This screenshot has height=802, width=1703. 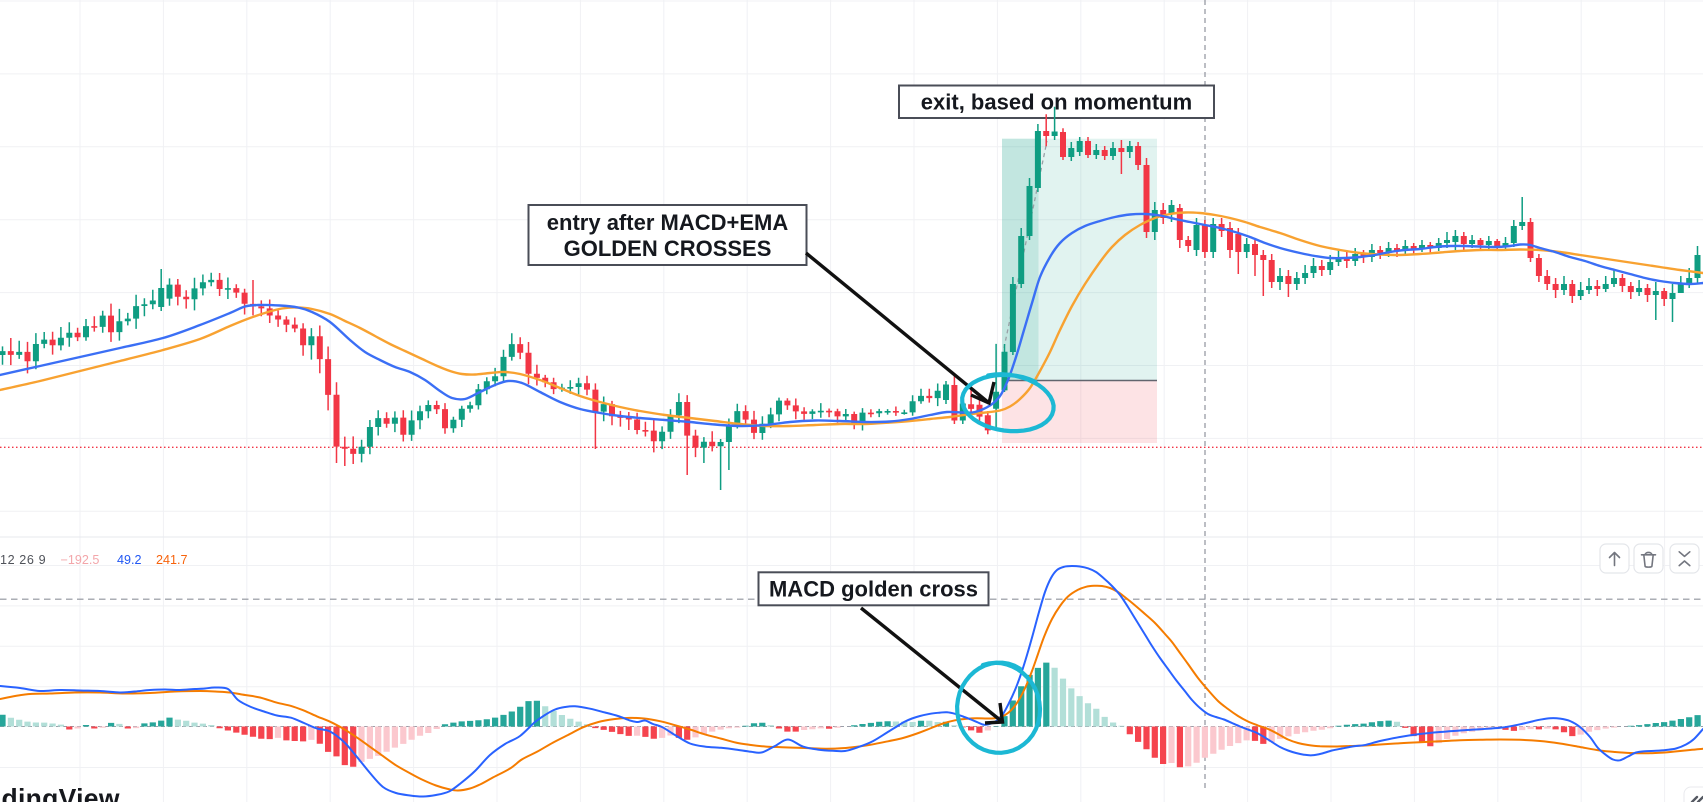 What do you see at coordinates (80, 560) in the screenshot?
I see `svg-text: −192.5` at bounding box center [80, 560].